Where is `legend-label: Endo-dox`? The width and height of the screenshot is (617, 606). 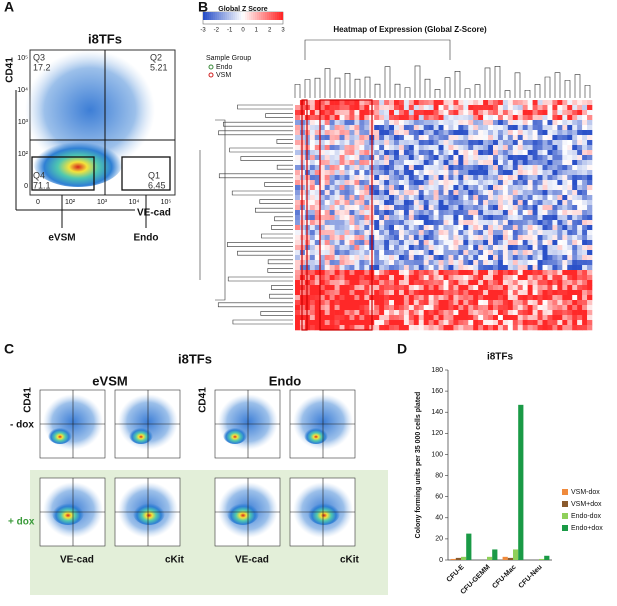 legend-label: Endo-dox is located at coordinates (586, 516).